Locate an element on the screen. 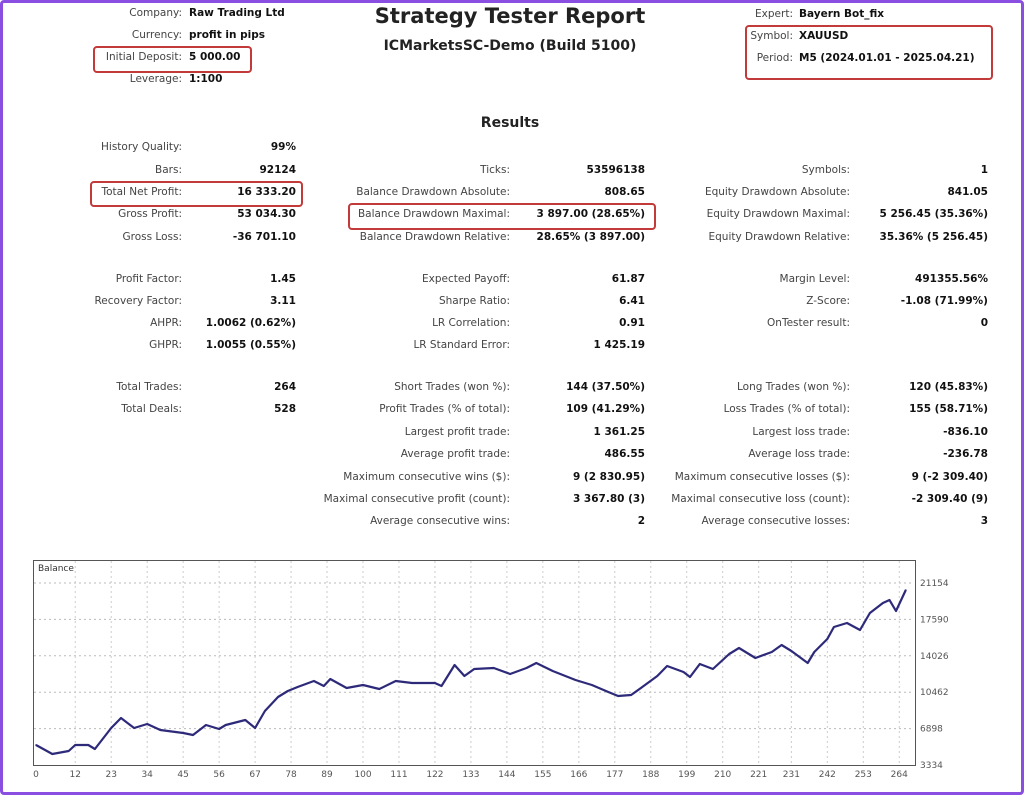 This screenshot has height=795, width=1024. x-tick-label: 155 is located at coordinates (542, 775).